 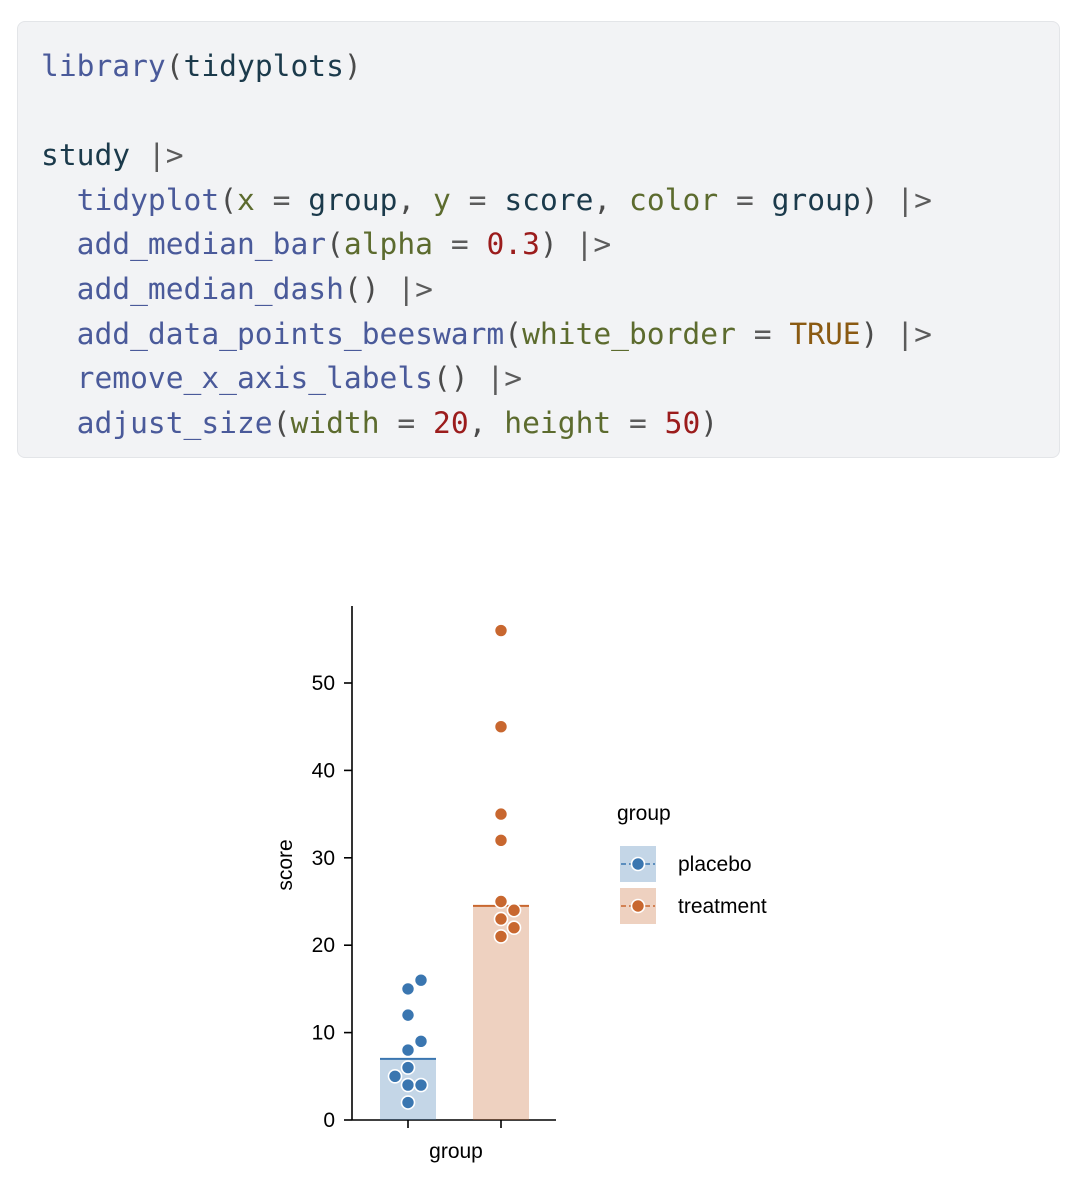 What do you see at coordinates (451, 422) in the screenshot?
I see `code-token: 20` at bounding box center [451, 422].